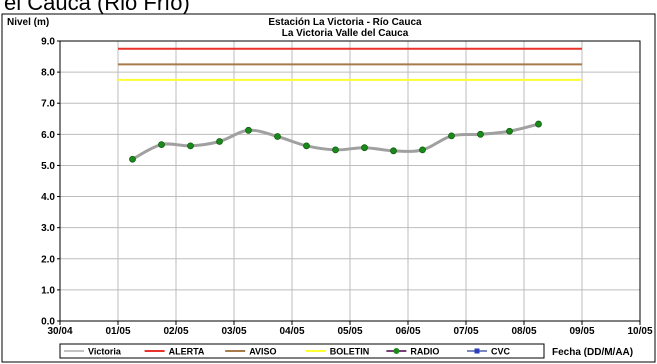 The width and height of the screenshot is (657, 364). I want to click on y-tick-label: 3.0, so click(48, 228).